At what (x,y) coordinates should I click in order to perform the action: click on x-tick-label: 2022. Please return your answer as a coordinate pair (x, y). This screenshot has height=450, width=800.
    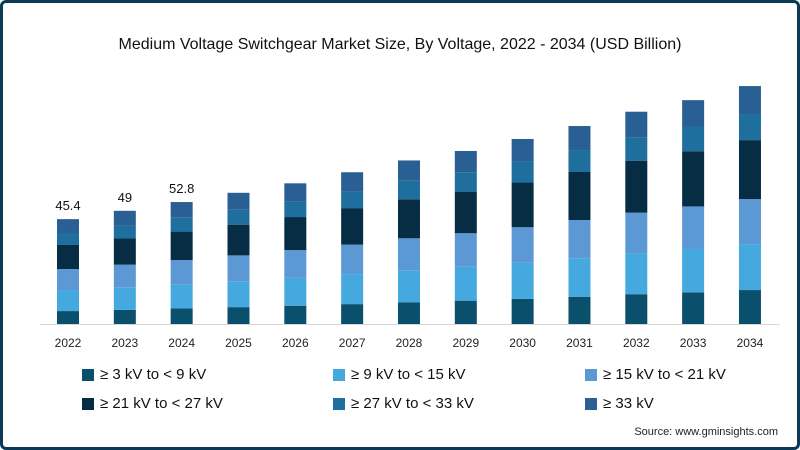
    Looking at the image, I should click on (68, 343).